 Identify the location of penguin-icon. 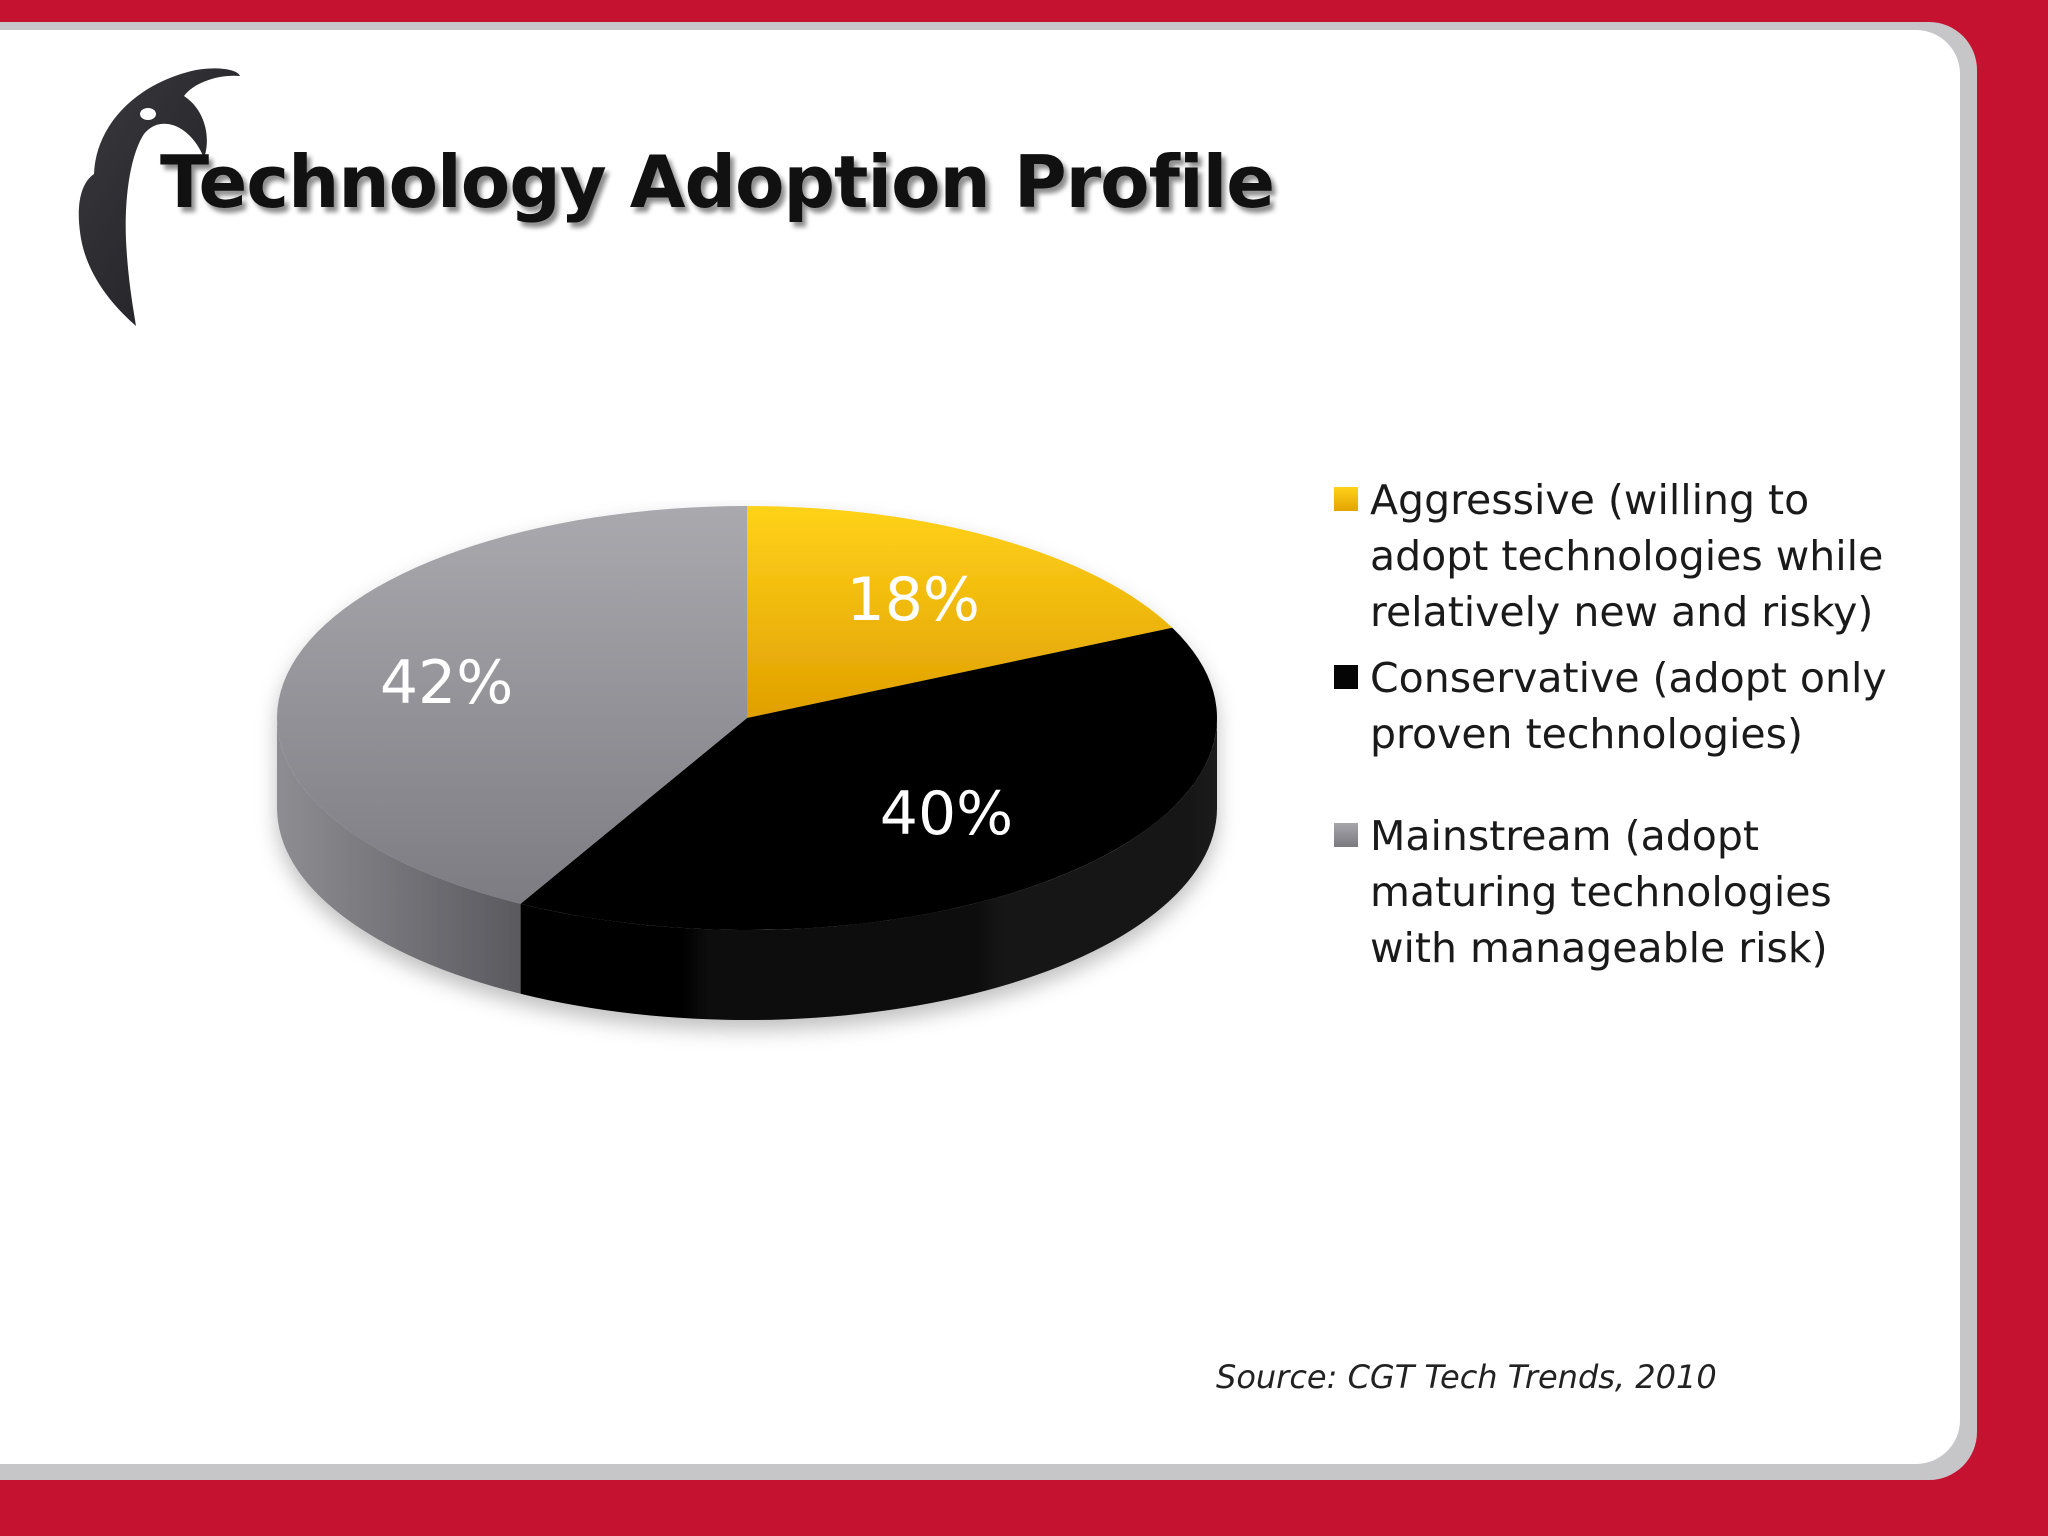
(159, 197).